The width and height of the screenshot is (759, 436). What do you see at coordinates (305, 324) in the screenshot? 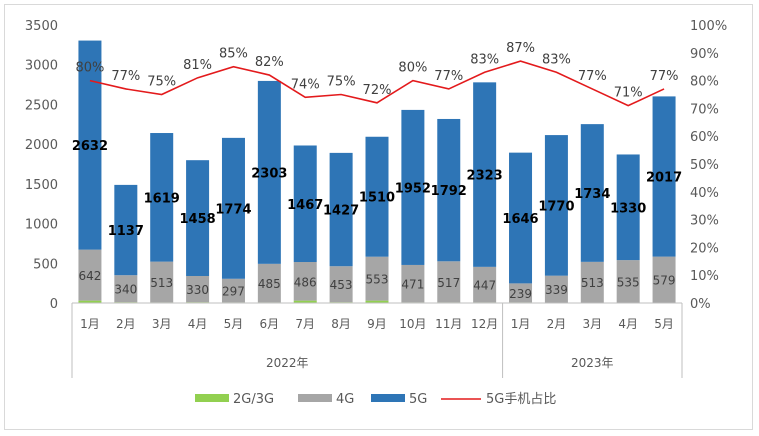
I see `x-tick-label: 7月` at bounding box center [305, 324].